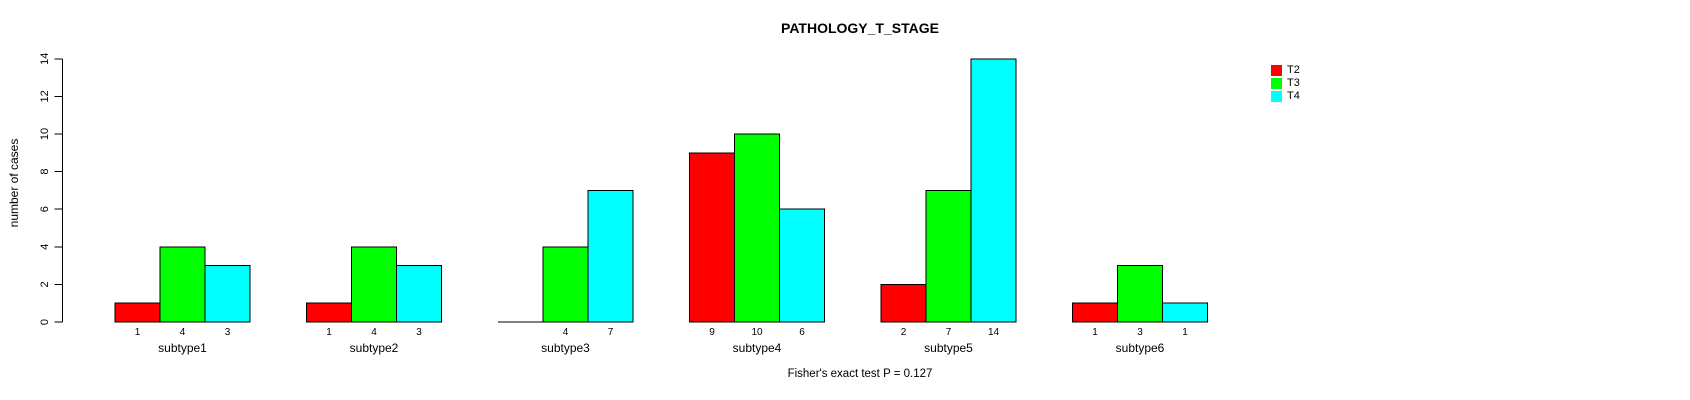 Image resolution: width=1690 pixels, height=400 pixels. What do you see at coordinates (182, 284) in the screenshot?
I see `bar-t3-subtype1` at bounding box center [182, 284].